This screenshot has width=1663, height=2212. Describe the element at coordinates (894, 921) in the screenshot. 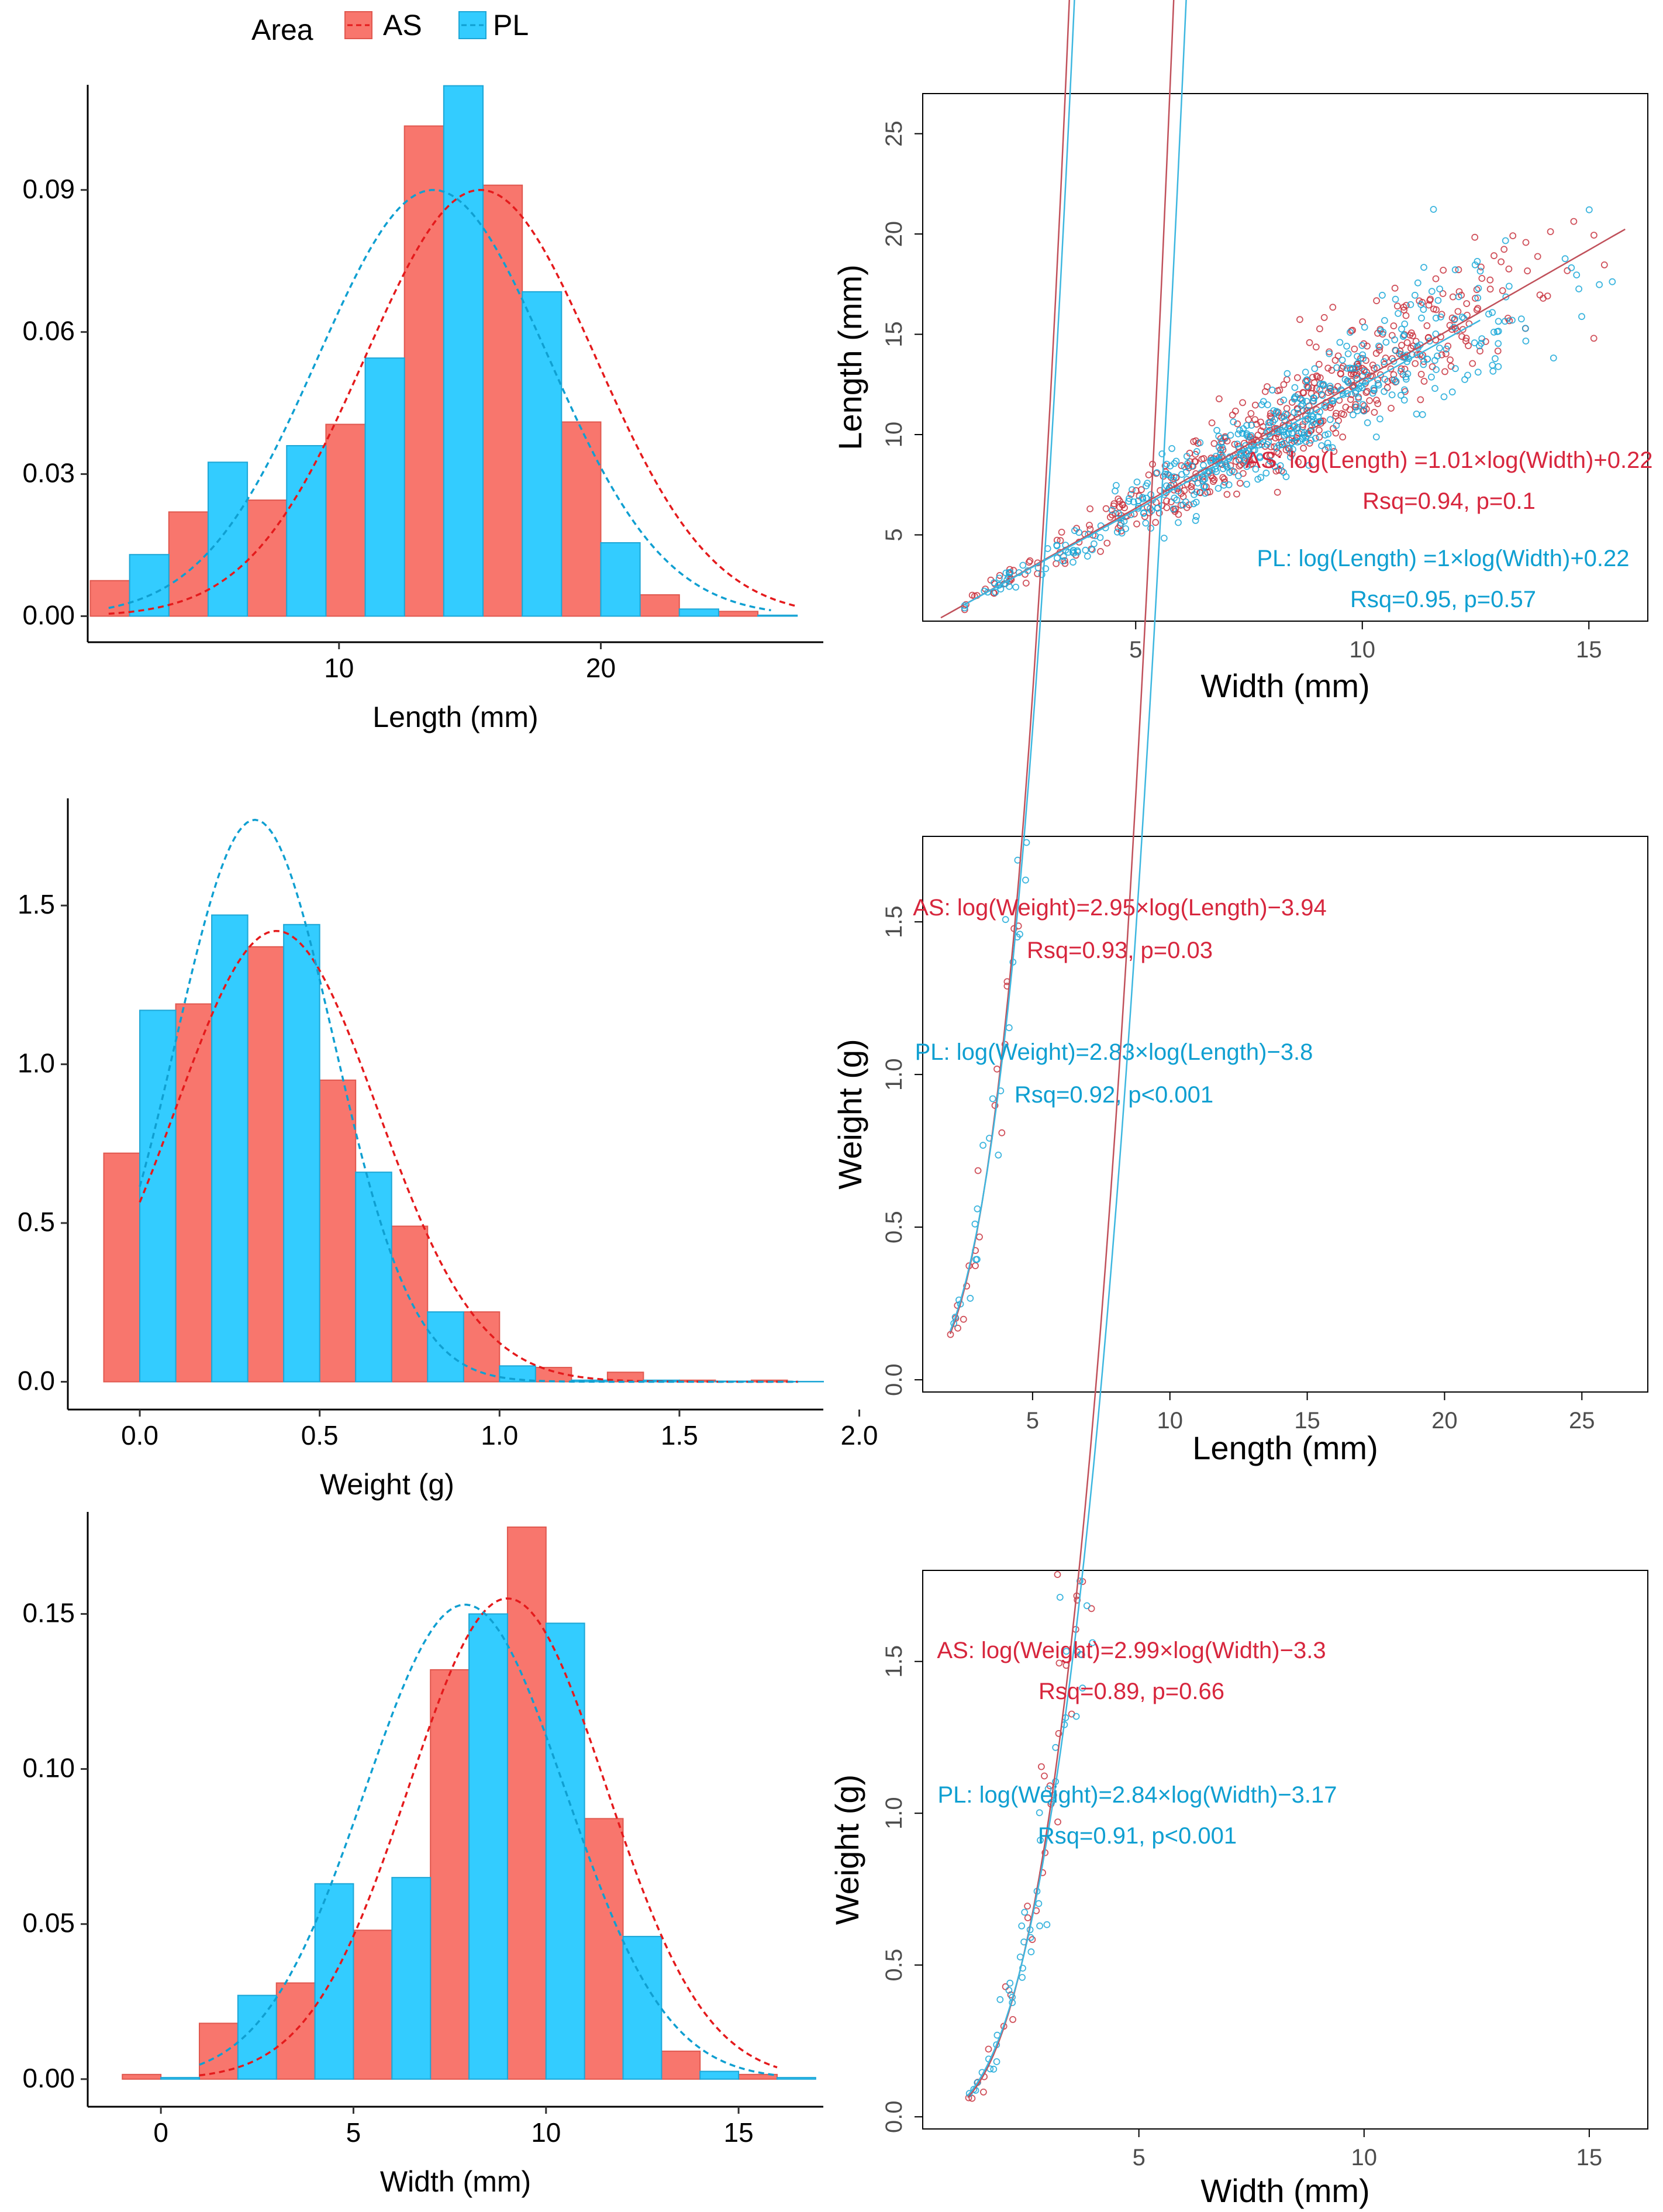

I see `y-tick-label: 1.5` at that location.